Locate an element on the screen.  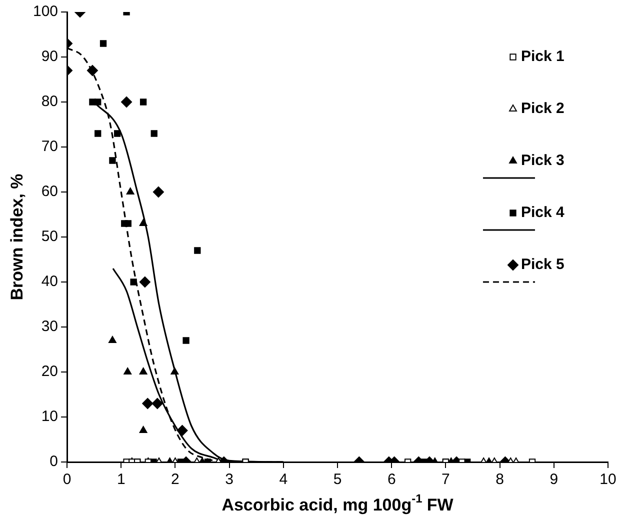
legend-label: Pick 3 is located at coordinates (542, 161).